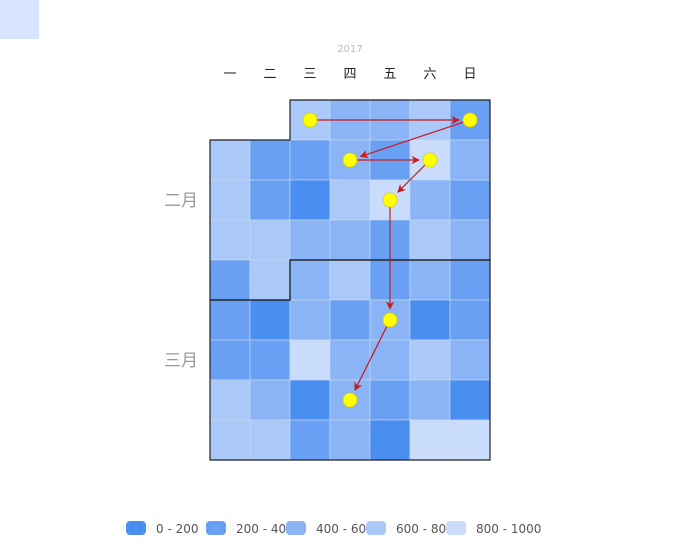 Image resolution: width=700 pixels, height=560 pixels. What do you see at coordinates (229, 74) in the screenshot?
I see `weekday-label: 一` at bounding box center [229, 74].